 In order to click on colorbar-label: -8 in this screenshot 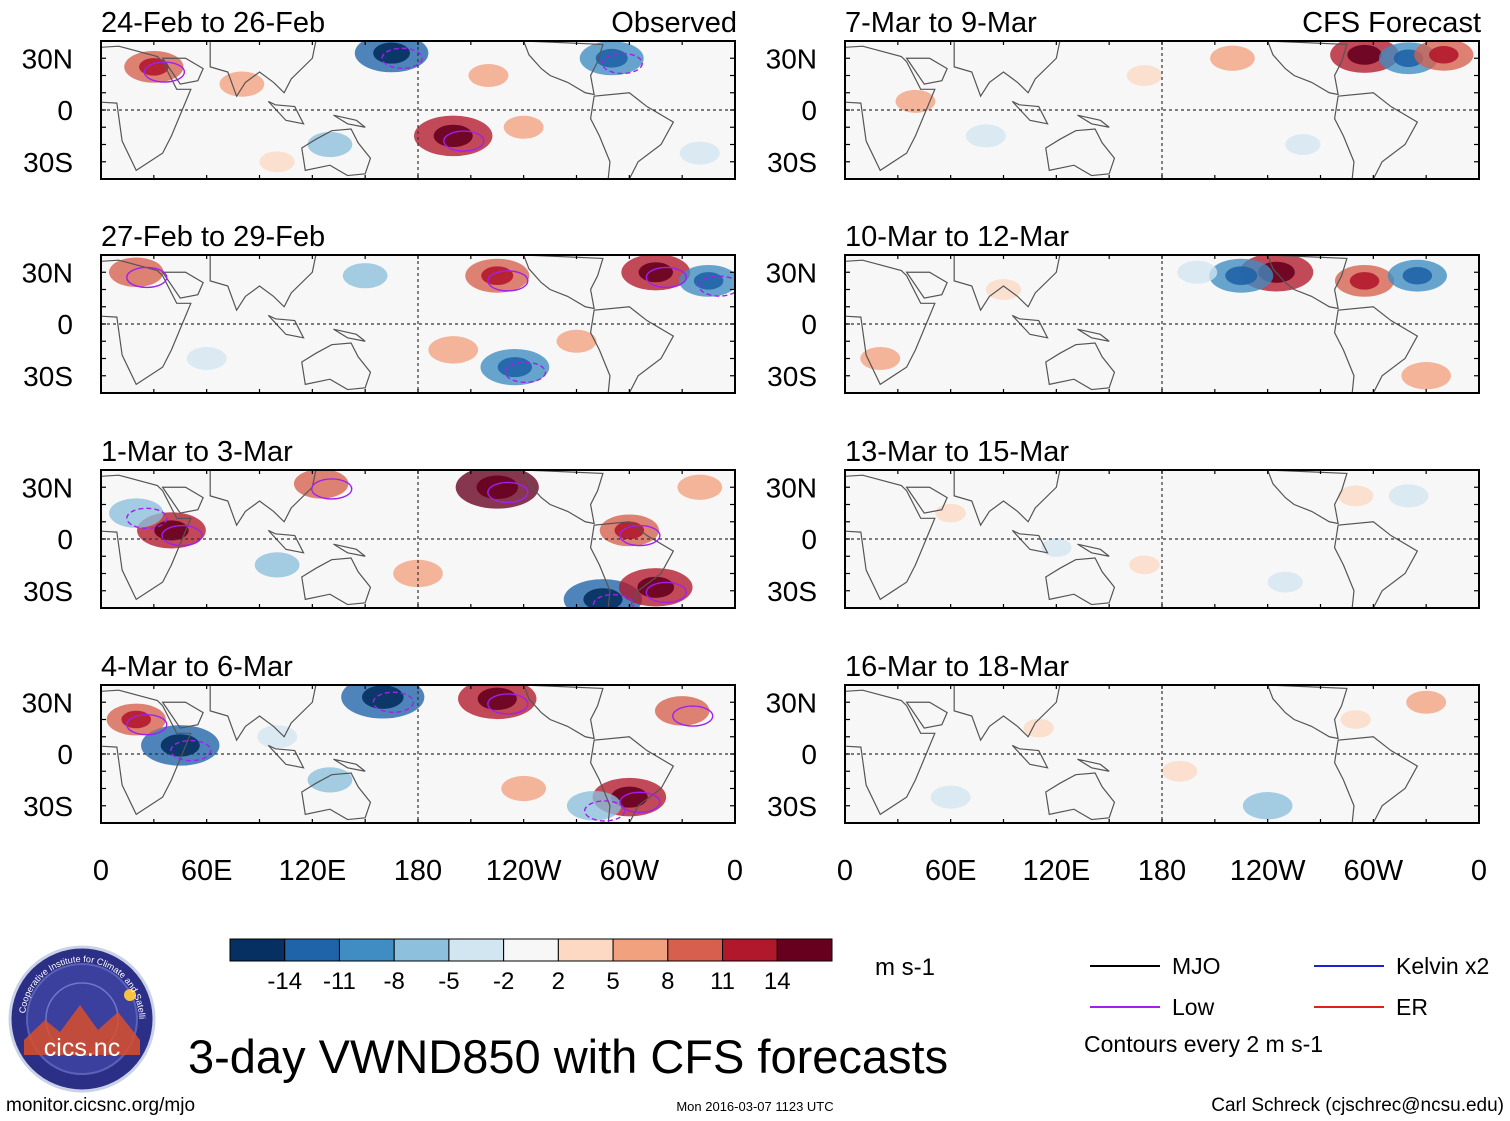, I will do `click(394, 981)`.